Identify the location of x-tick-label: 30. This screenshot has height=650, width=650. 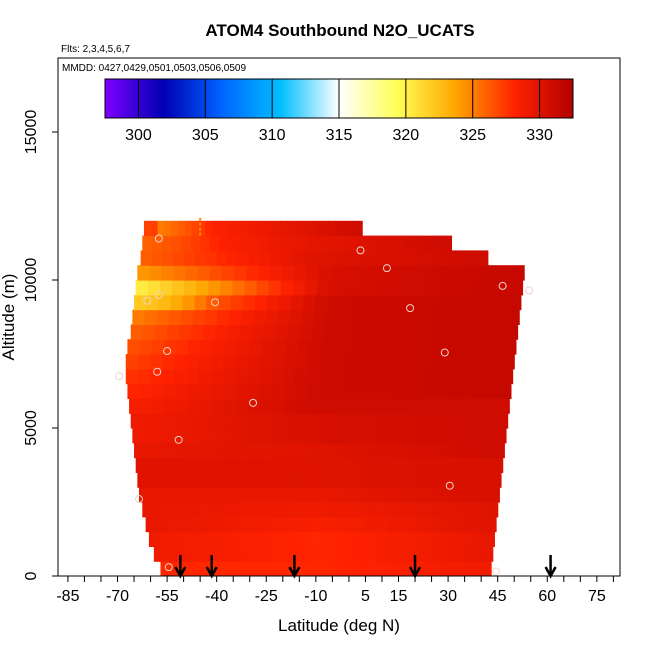
(448, 596).